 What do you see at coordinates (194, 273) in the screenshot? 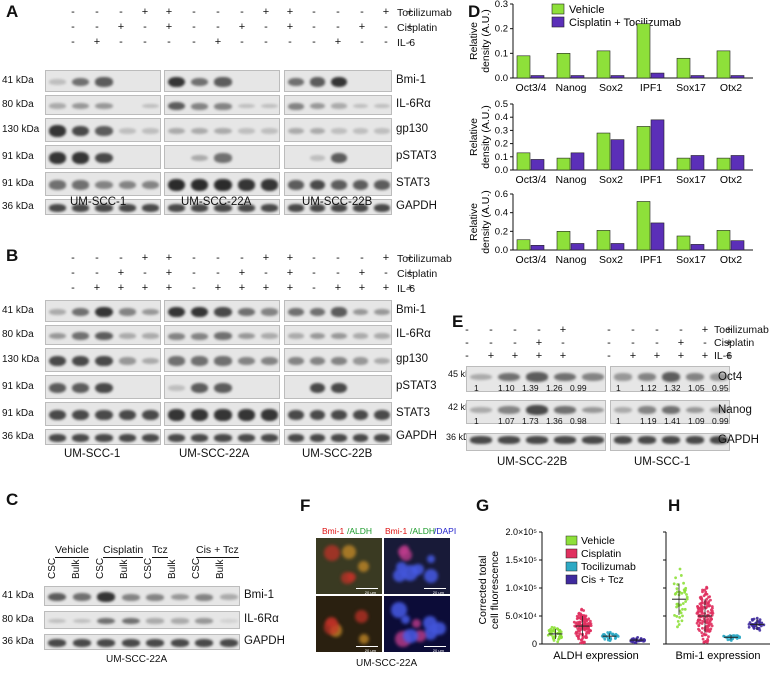
I see `sign-cis-g1-l0: -` at bounding box center [194, 273].